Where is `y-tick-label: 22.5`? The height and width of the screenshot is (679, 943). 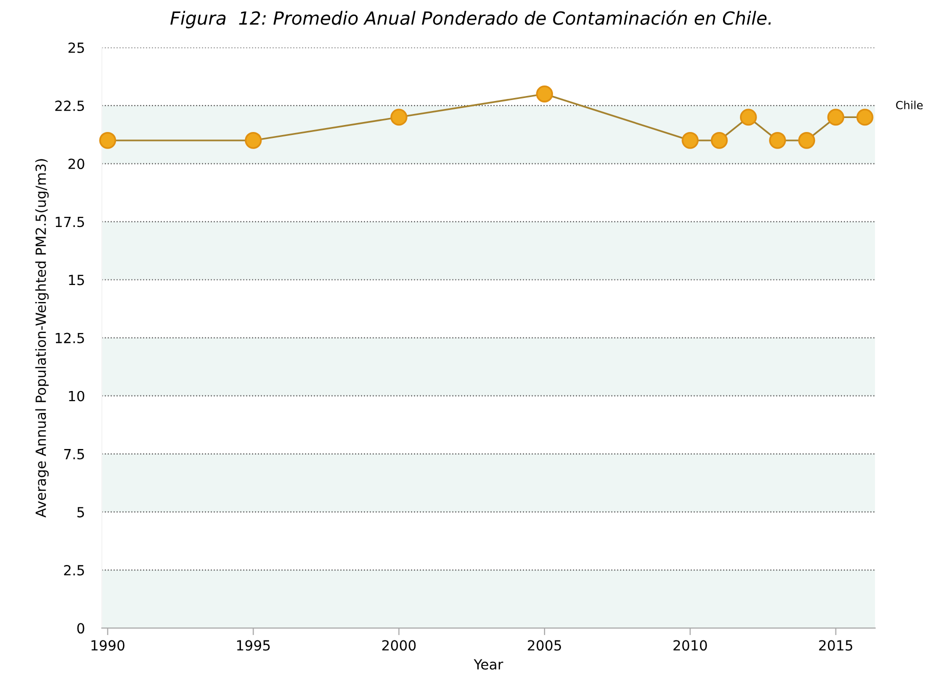
y-tick-label: 22.5 is located at coordinates (69, 106).